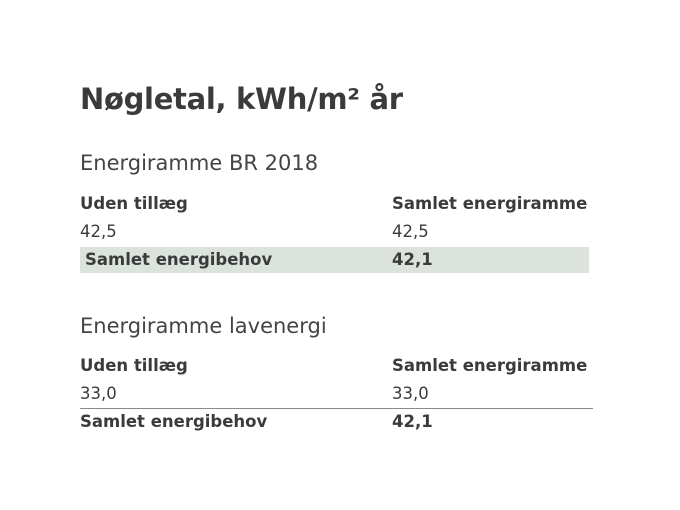 This screenshot has width=680, height=510. Describe the element at coordinates (199, 163) in the screenshot. I see `section-heading: Energiramme BR 2018` at that location.